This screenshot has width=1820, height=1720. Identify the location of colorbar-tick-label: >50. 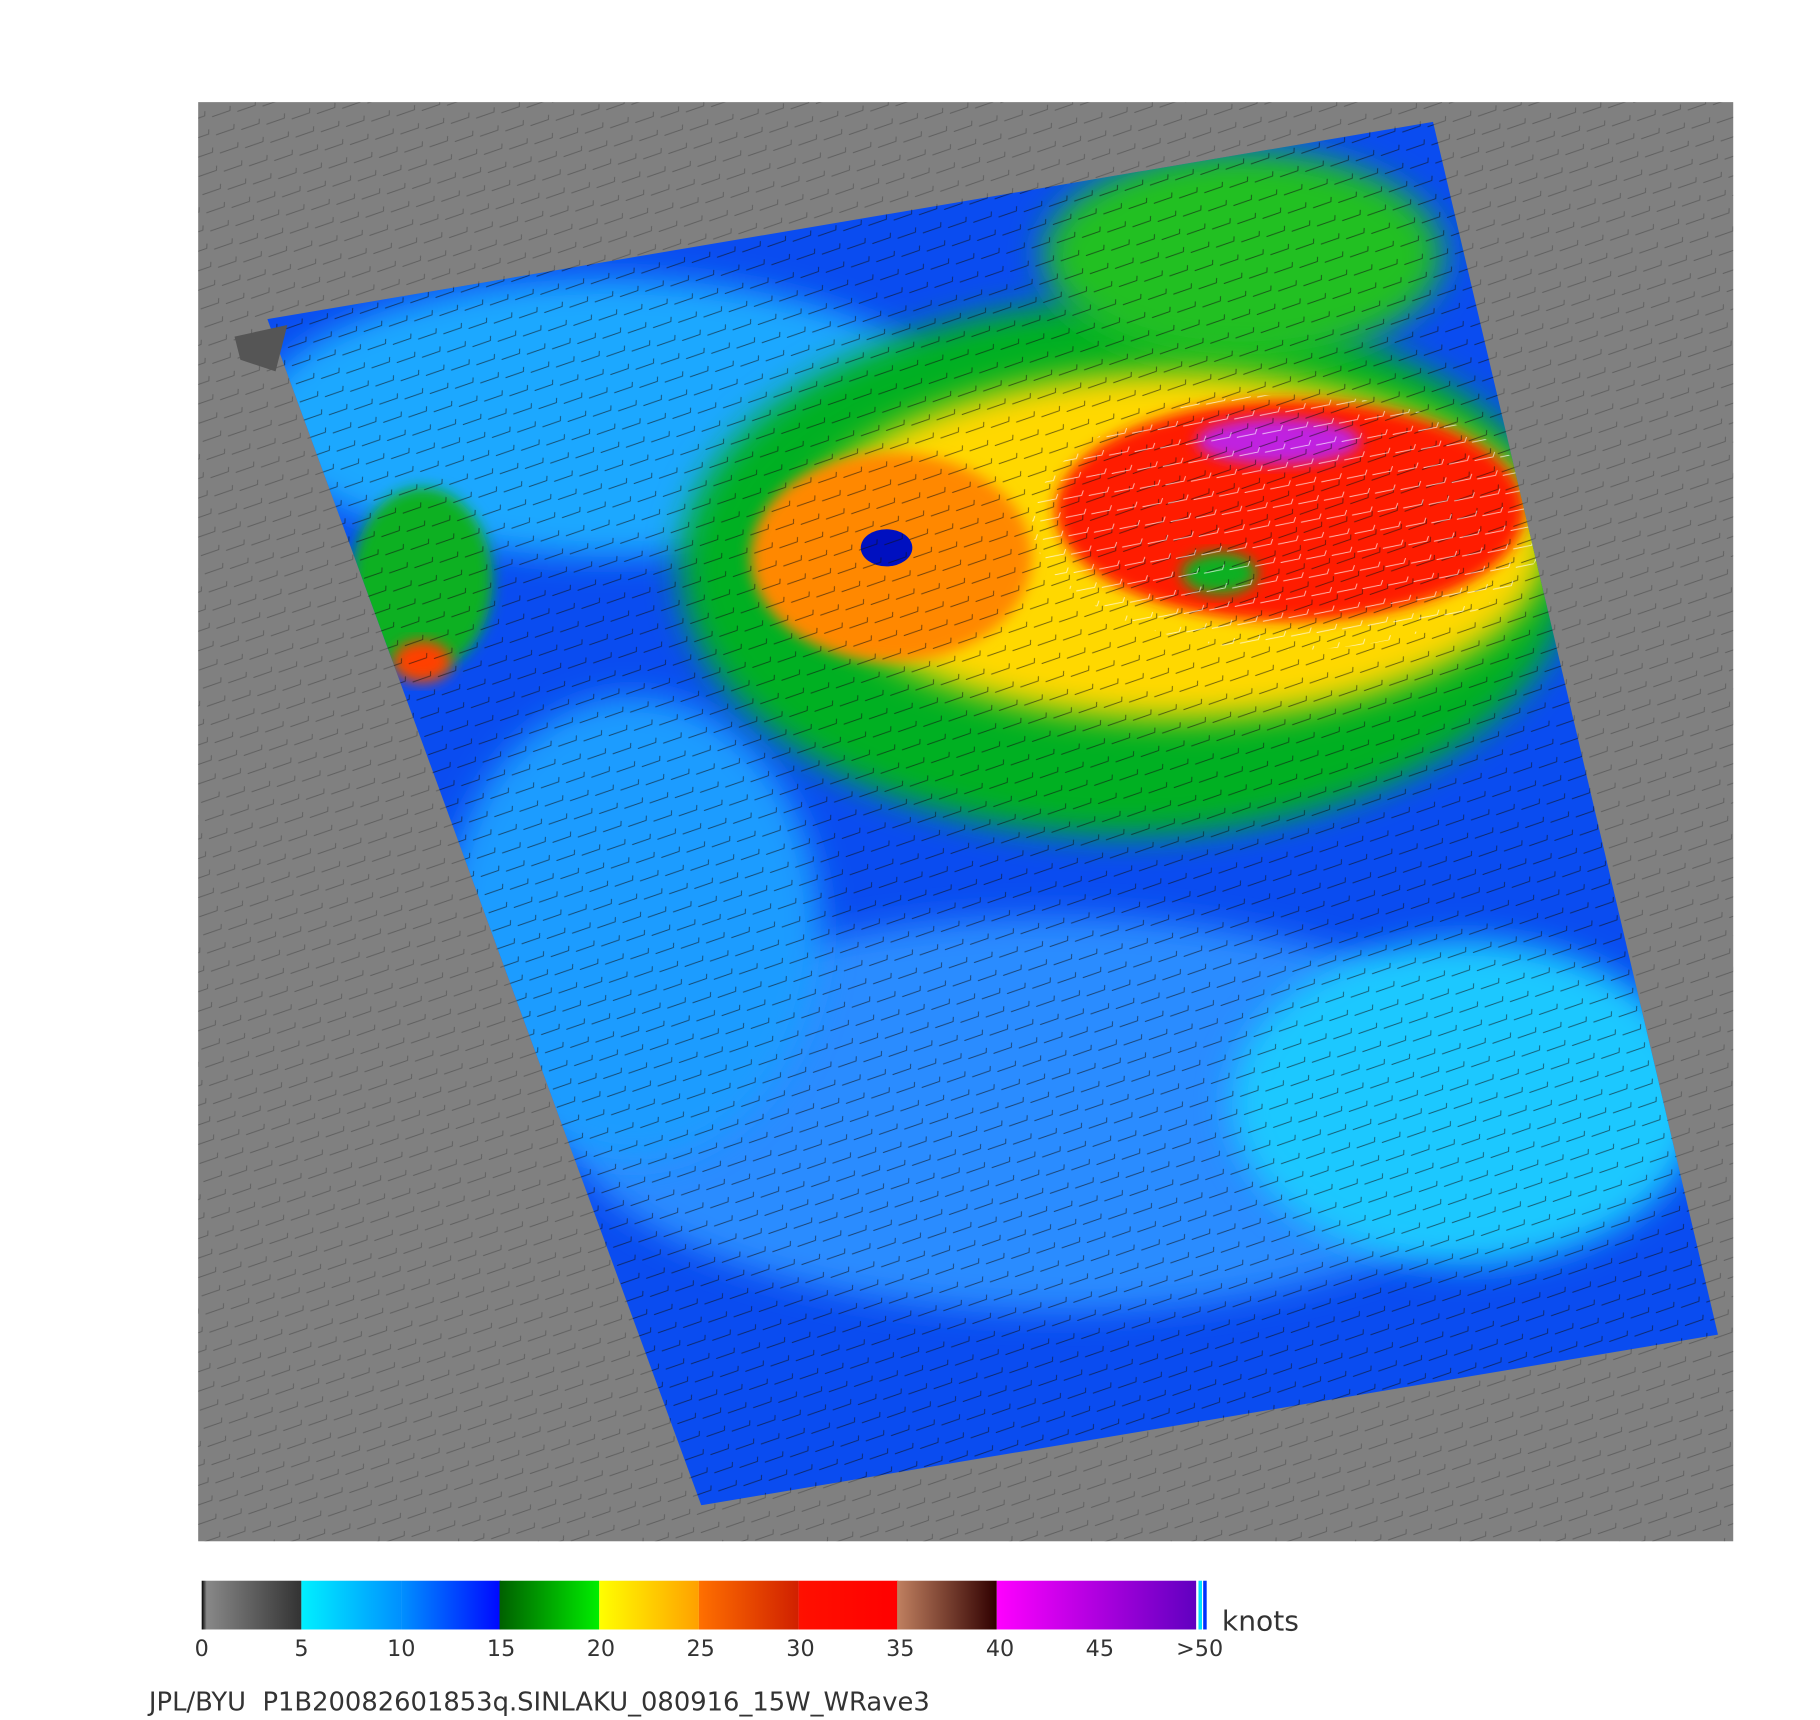
(1199, 1649).